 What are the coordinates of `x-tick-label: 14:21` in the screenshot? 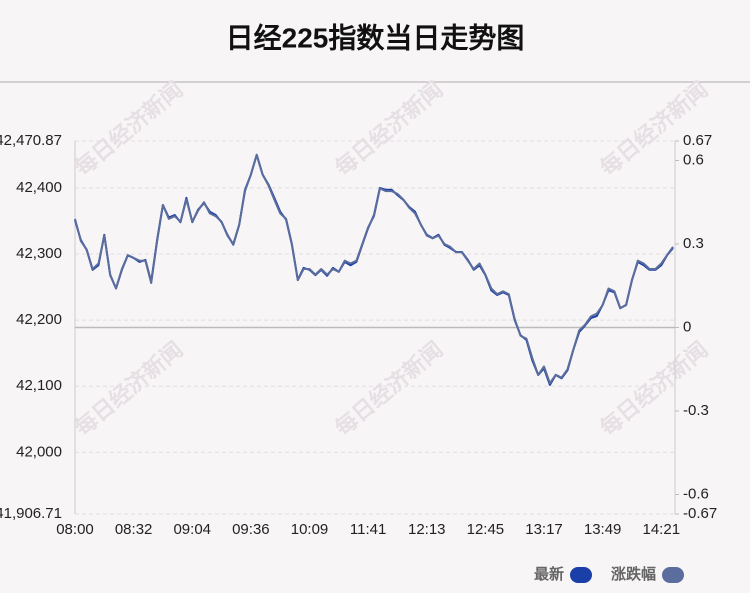 It's located at (662, 529).